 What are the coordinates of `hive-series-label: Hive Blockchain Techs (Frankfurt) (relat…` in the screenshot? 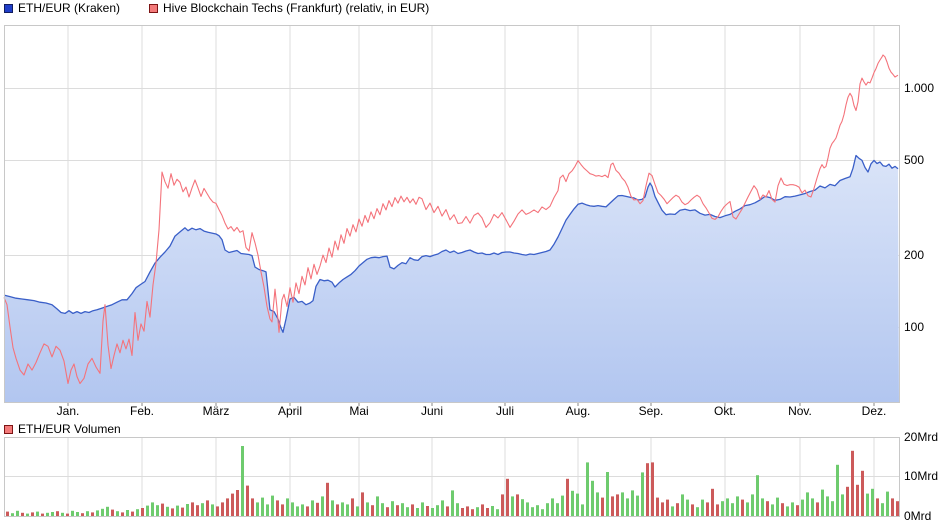 It's located at (296, 8).